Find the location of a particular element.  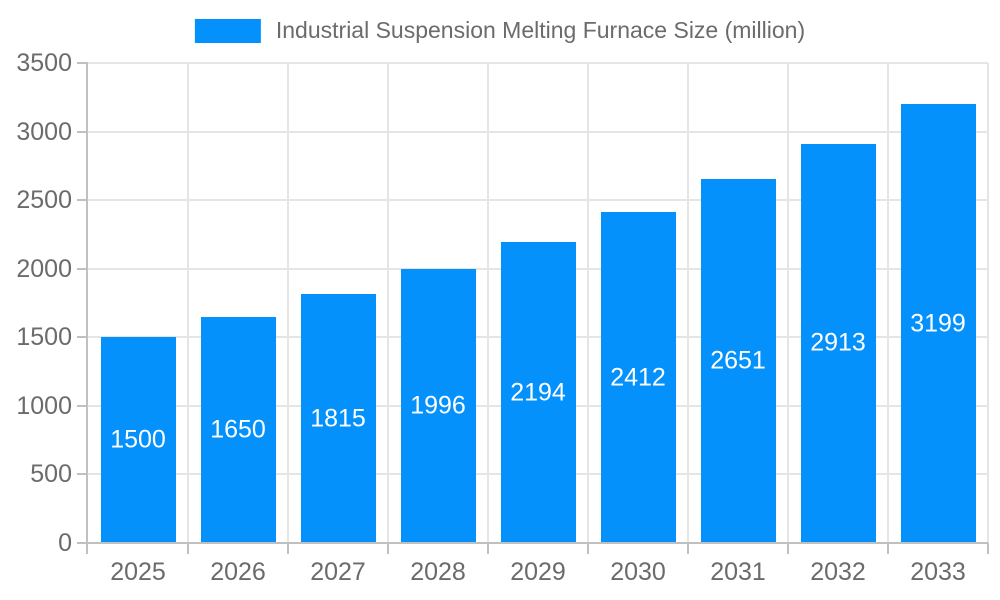

bar-2032: 2913 is located at coordinates (838, 343).